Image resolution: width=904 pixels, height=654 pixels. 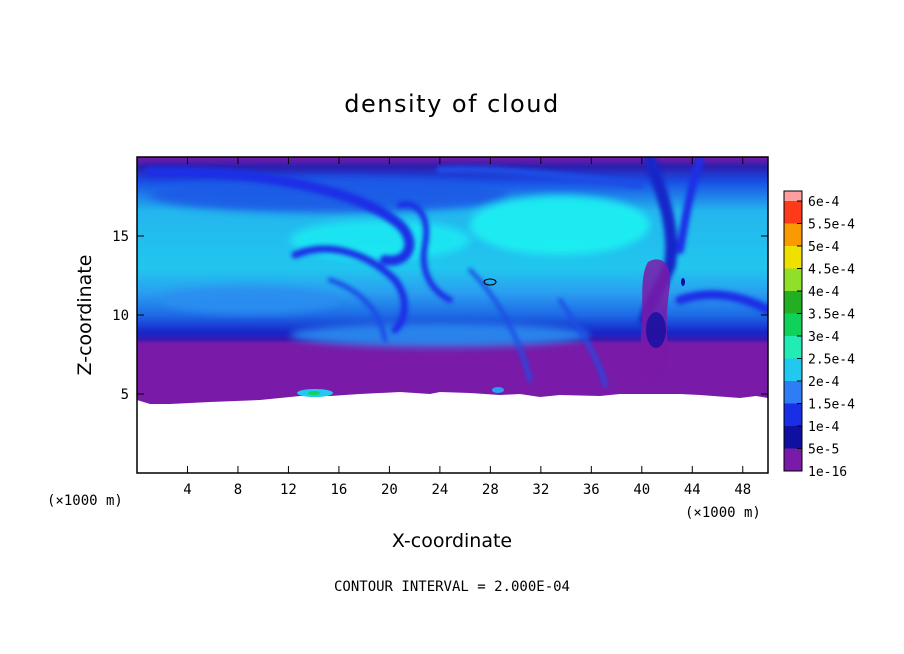 What do you see at coordinates (831, 360) in the screenshot?
I see `colorbar-label: 2.5e-4` at bounding box center [831, 360].